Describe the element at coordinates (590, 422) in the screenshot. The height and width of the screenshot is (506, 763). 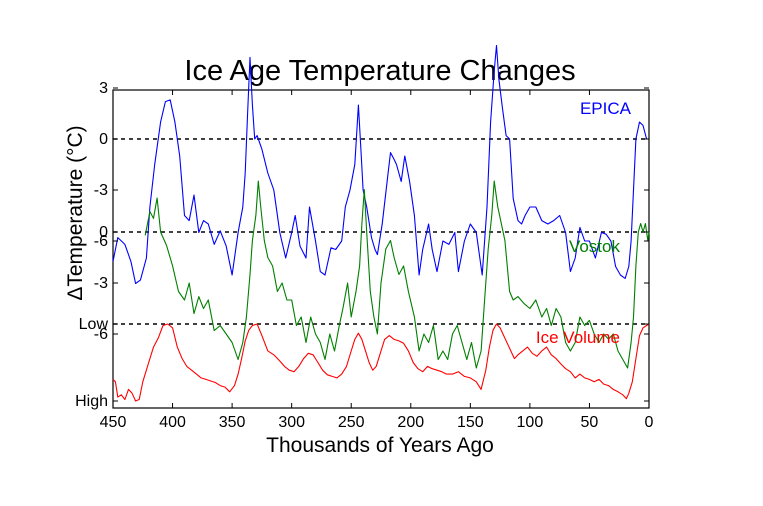
I see `x-tick-label: 50` at that location.